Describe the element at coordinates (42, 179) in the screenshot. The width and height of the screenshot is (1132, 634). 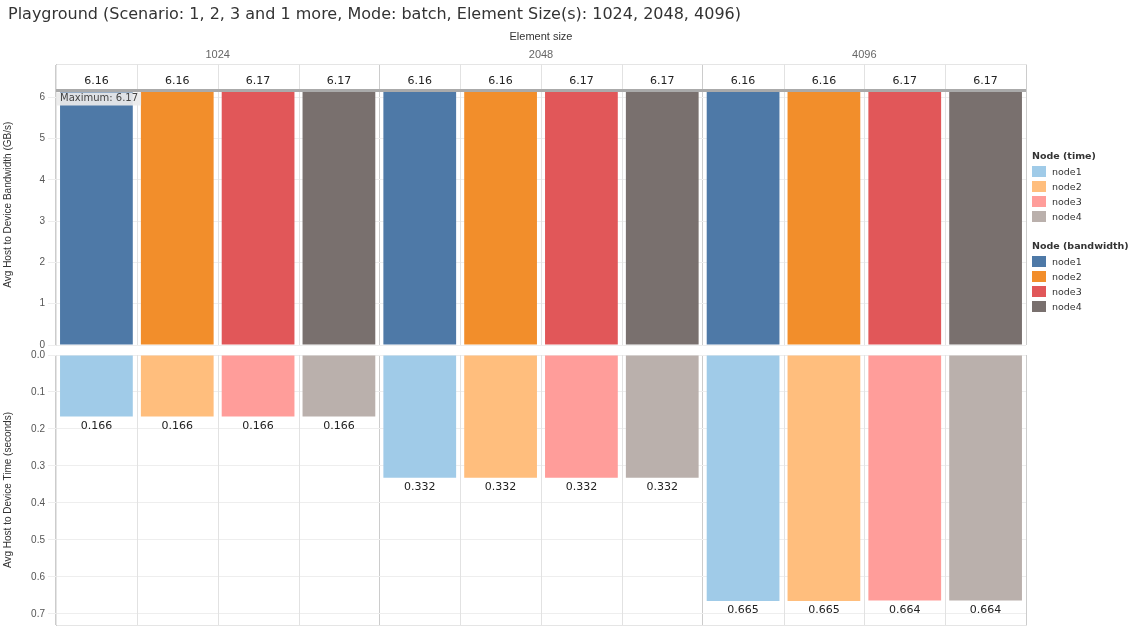
I see `y-tick-label: 4` at that location.